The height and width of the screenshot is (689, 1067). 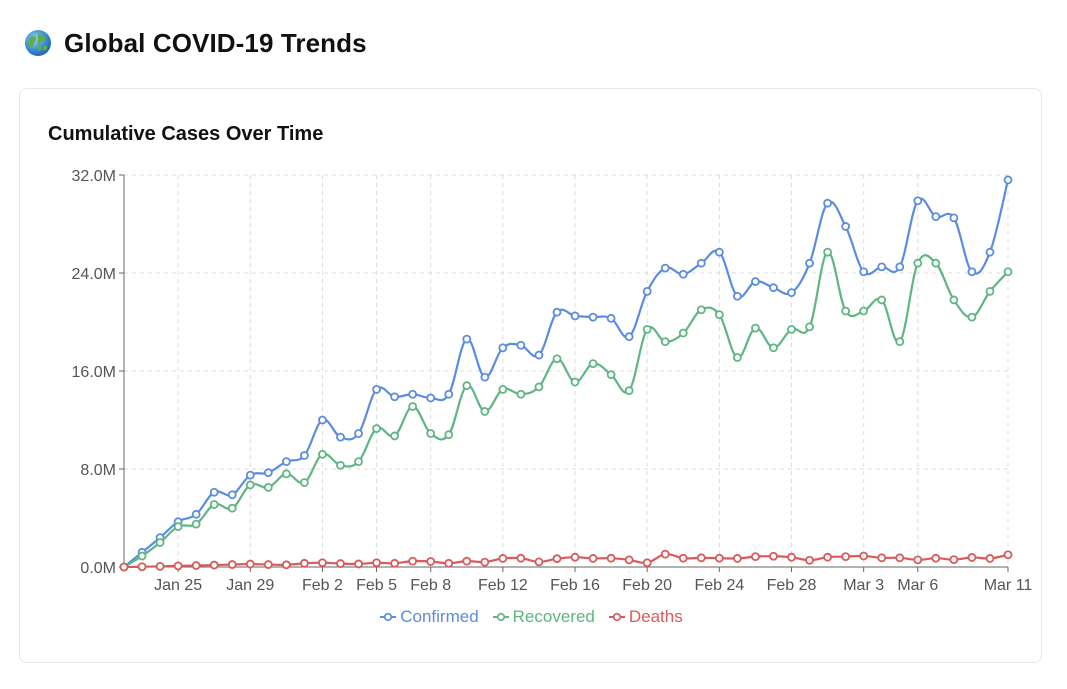 I want to click on x-tick-label: Feb 20, so click(x=647, y=585).